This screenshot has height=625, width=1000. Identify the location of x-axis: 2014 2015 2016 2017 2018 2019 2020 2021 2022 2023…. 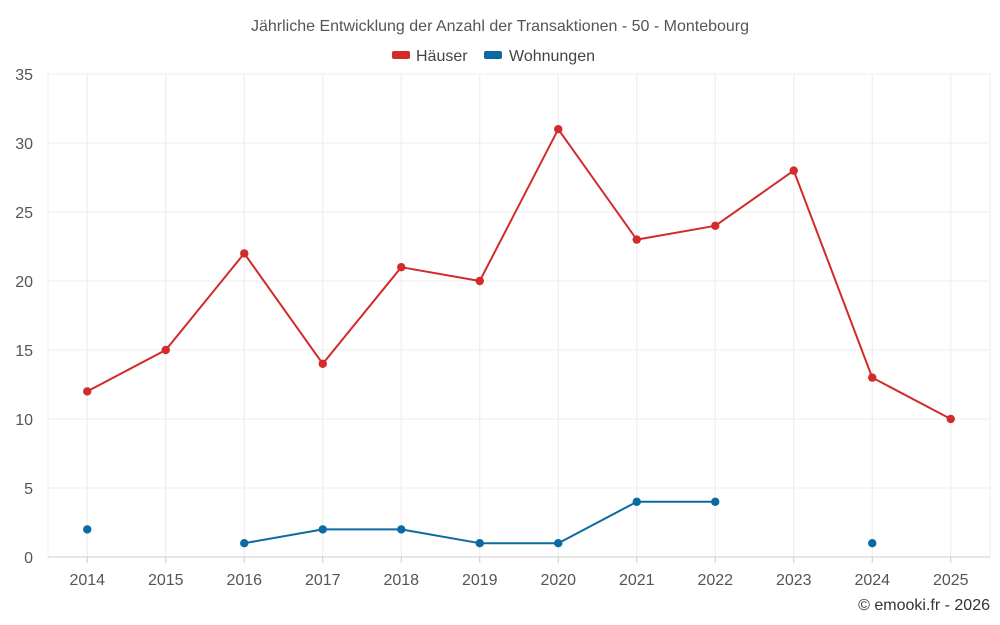
(519, 572).